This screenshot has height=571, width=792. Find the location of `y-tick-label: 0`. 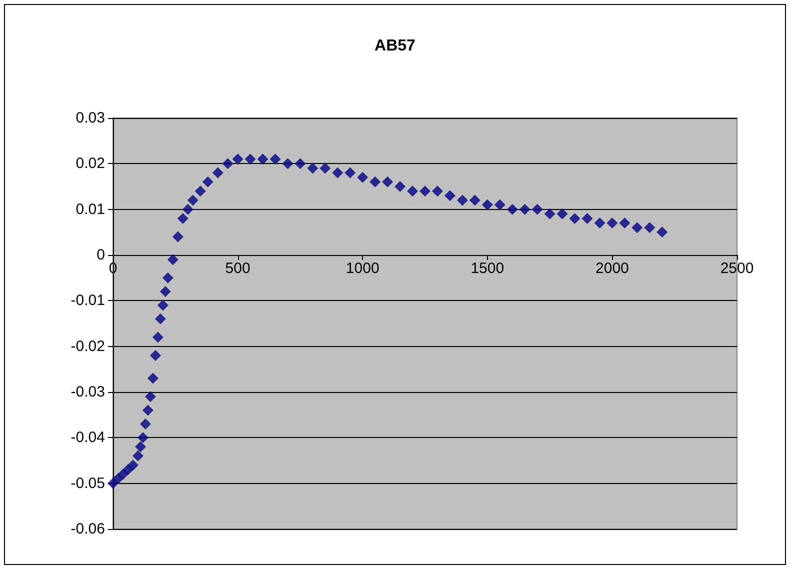

y-tick-label: 0 is located at coordinates (100, 255).